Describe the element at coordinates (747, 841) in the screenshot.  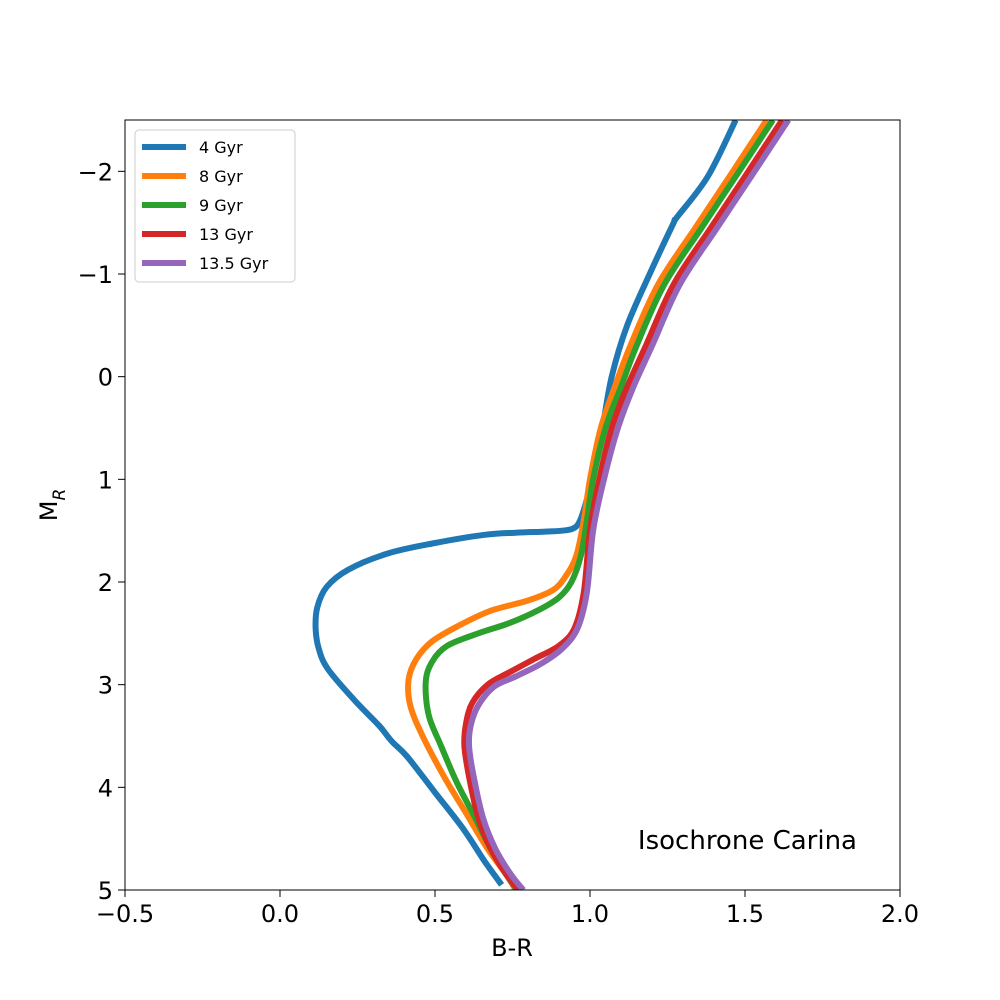
I see `chart-annotation: Isochrone Carina` at that location.